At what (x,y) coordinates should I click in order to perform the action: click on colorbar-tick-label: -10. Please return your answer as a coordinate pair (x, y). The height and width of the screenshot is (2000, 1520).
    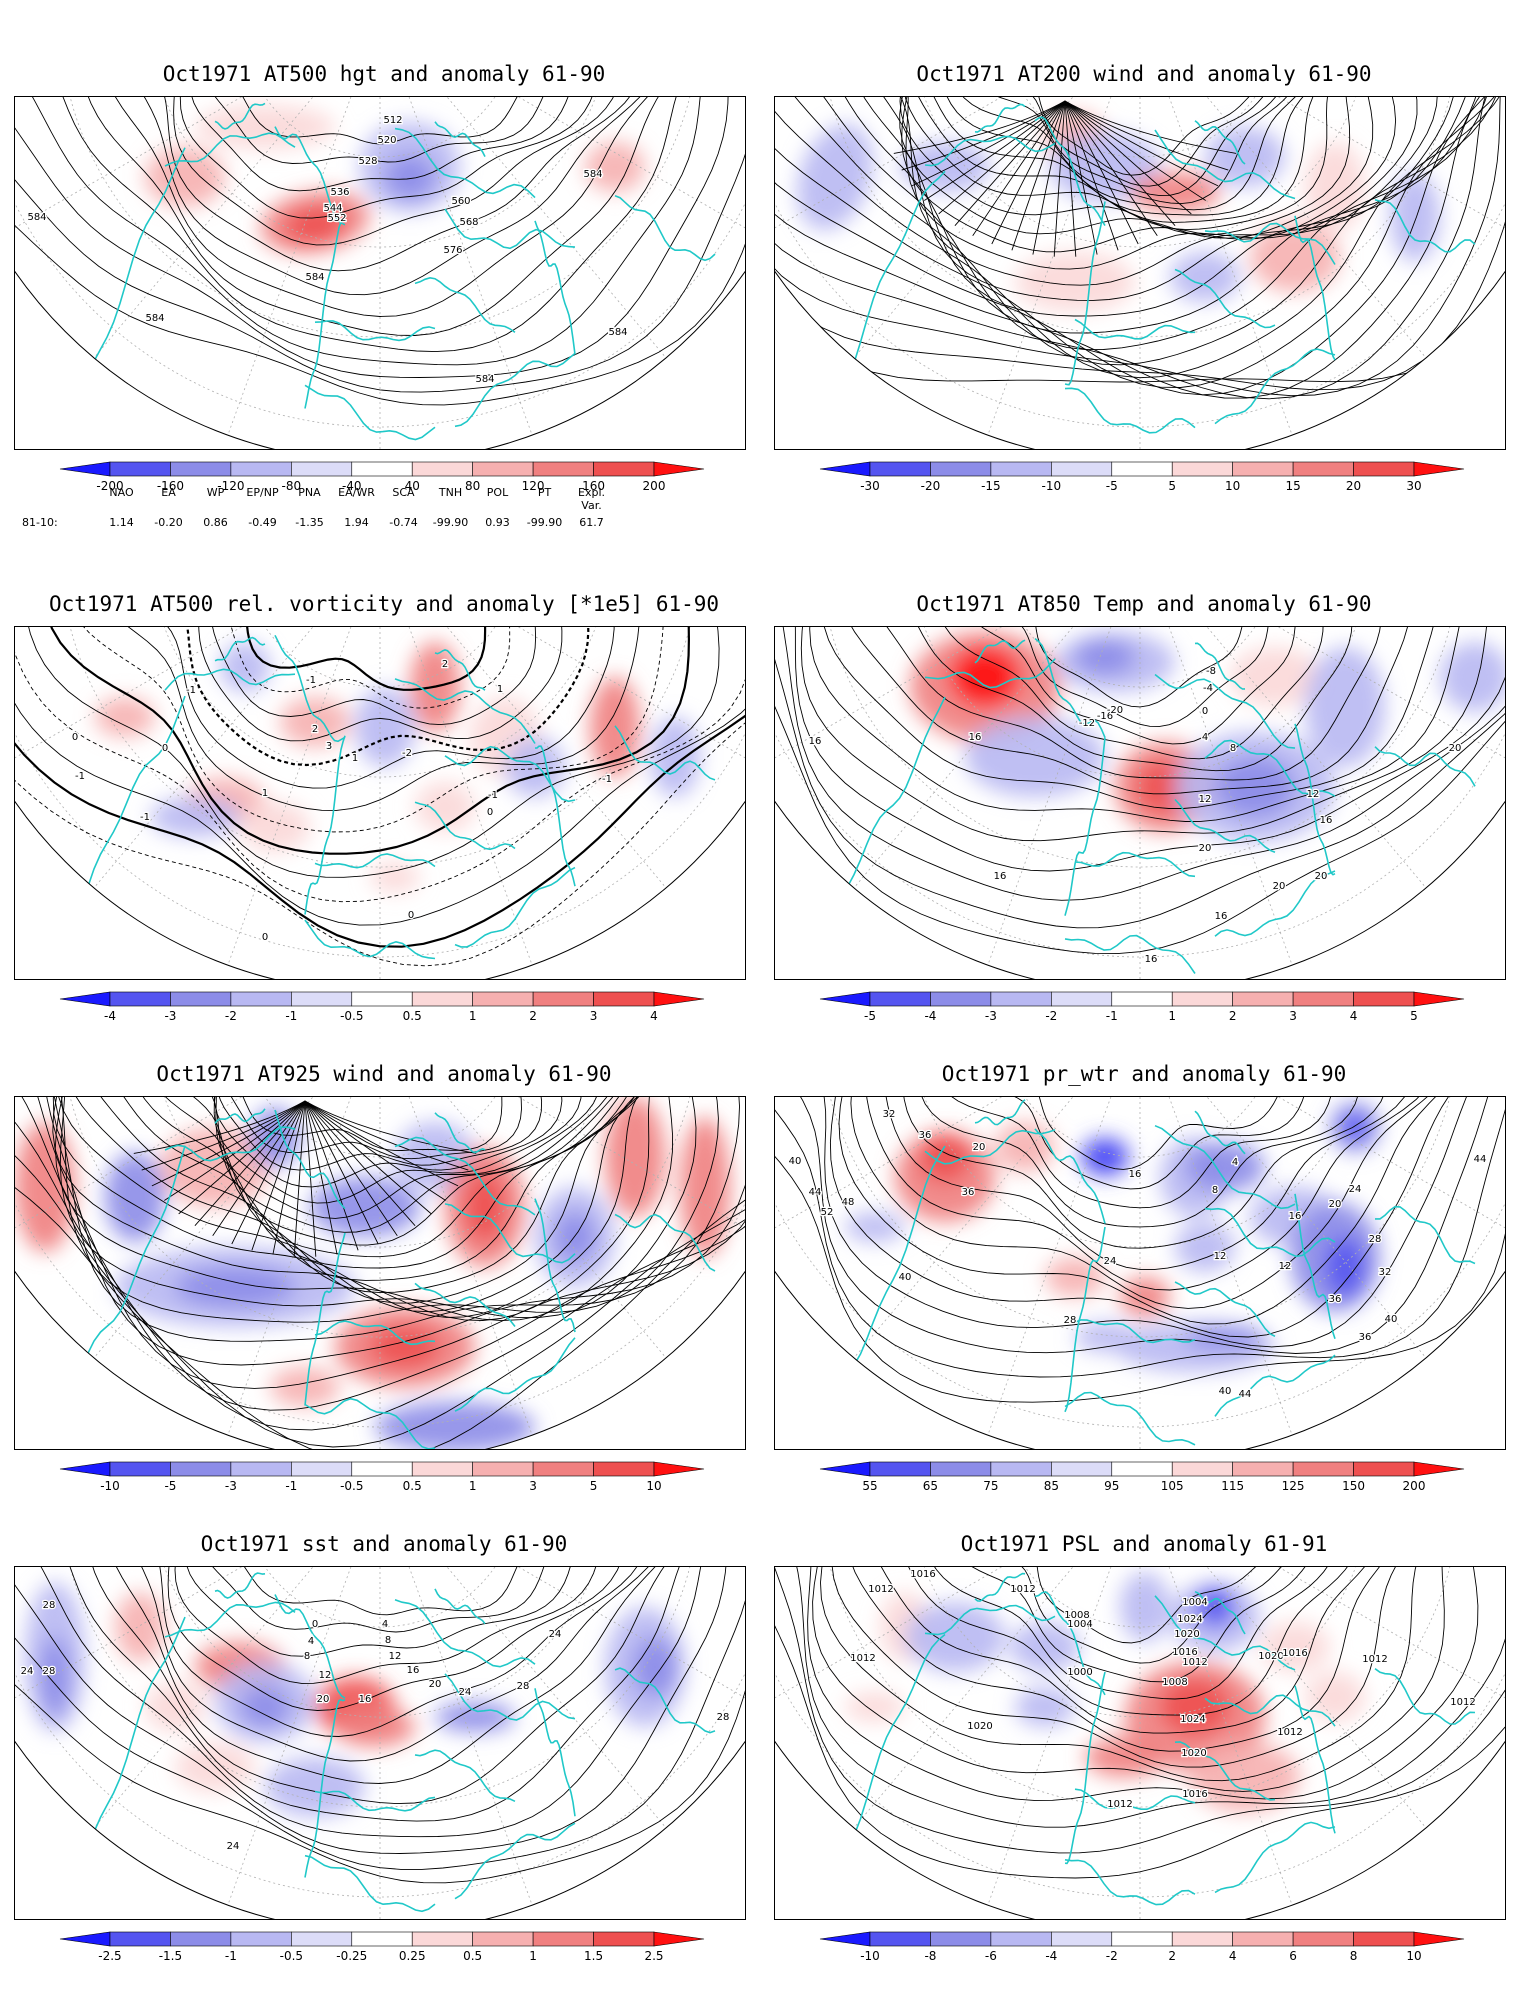
    Looking at the image, I should click on (870, 1956).